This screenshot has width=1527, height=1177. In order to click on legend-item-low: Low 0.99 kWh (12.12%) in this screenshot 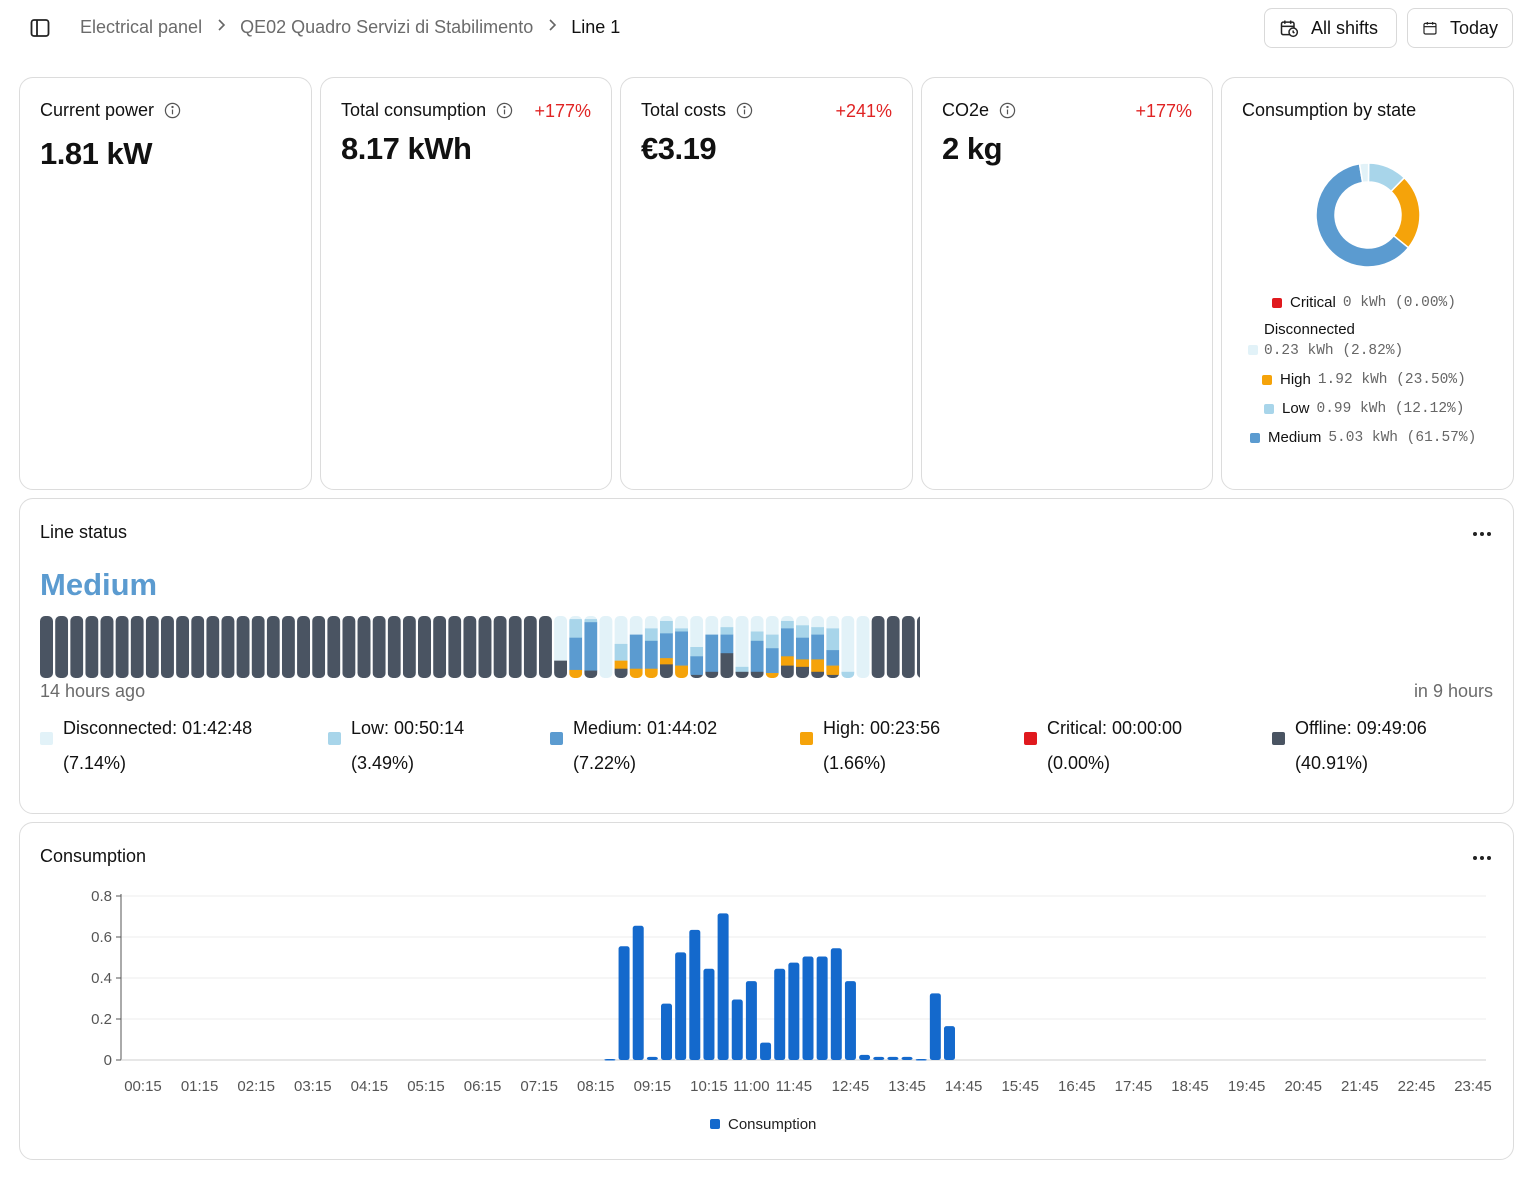, I will do `click(1381, 408)`.